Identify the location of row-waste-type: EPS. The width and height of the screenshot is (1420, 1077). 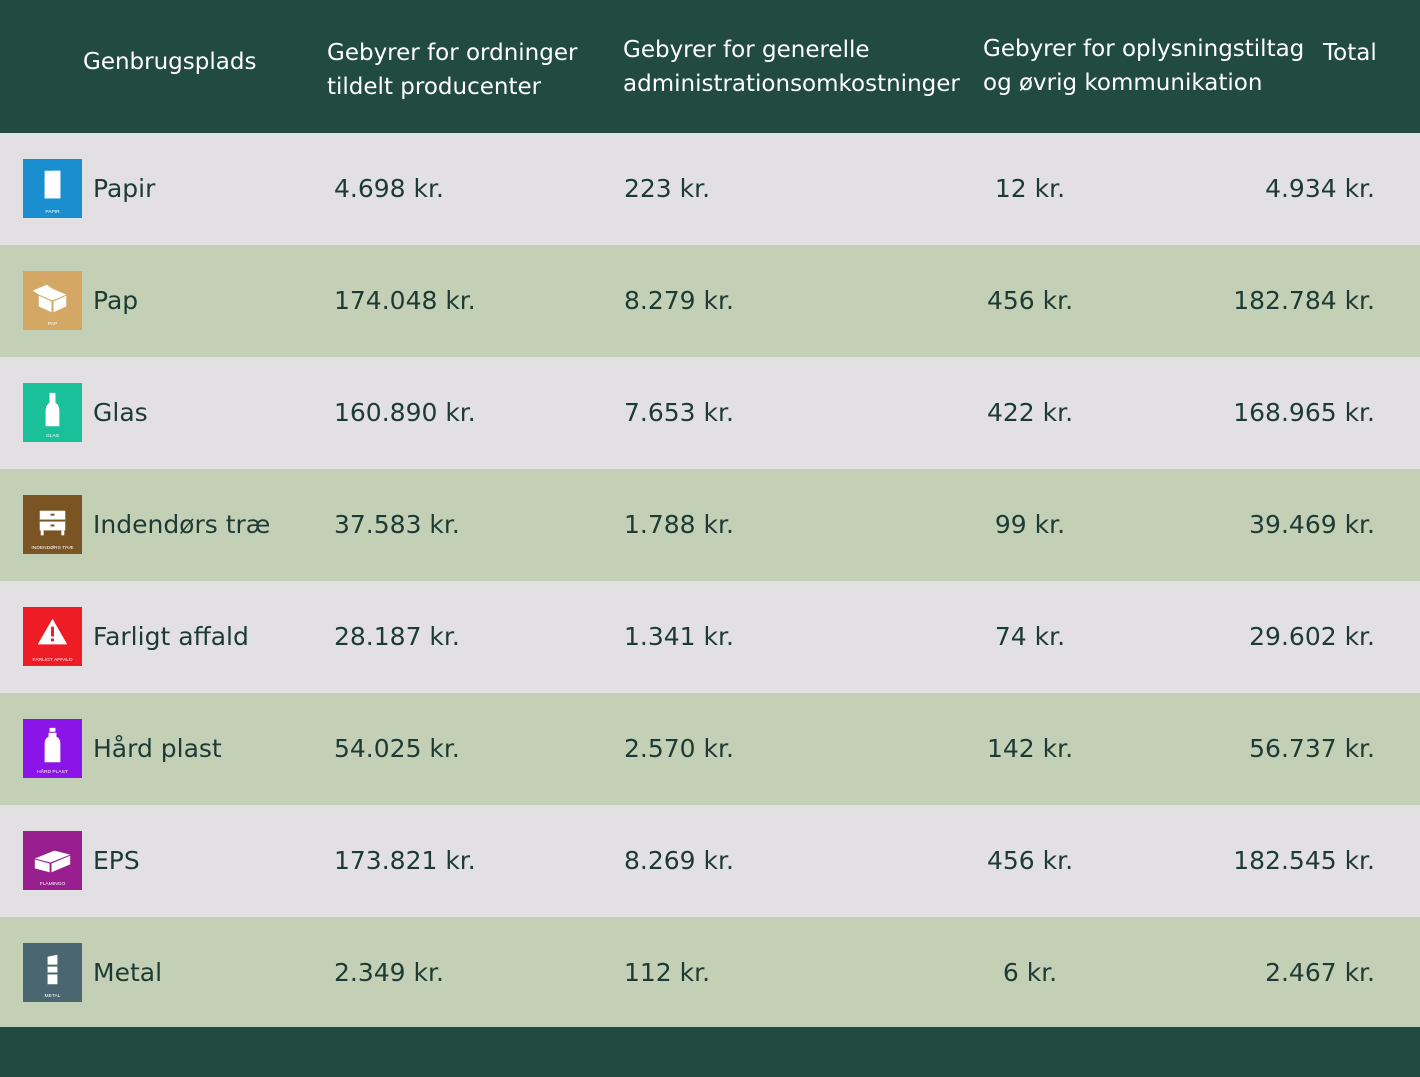
(116, 860).